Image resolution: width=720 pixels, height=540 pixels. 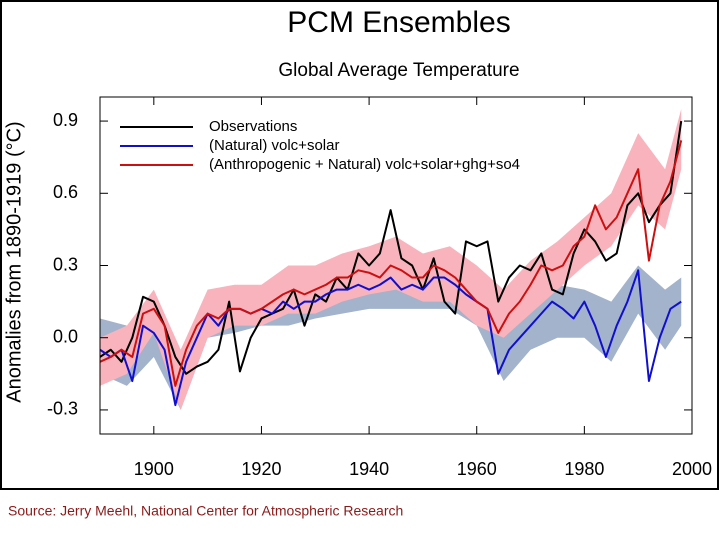 What do you see at coordinates (14, 261) in the screenshot?
I see `y-axis-label: Anomalies from 1890-1919 (°C)` at bounding box center [14, 261].